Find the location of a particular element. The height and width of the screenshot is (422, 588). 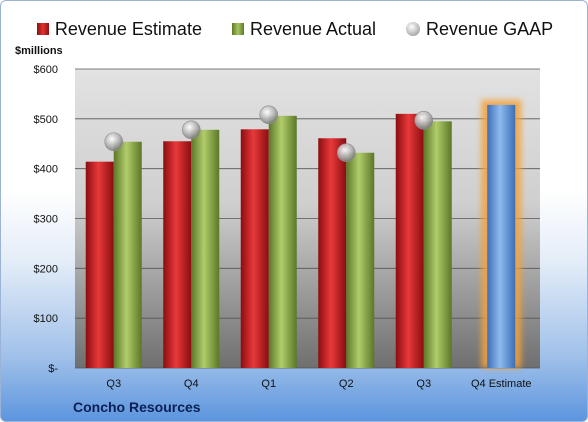

y-tick-label: $500 is located at coordinates (46, 120).